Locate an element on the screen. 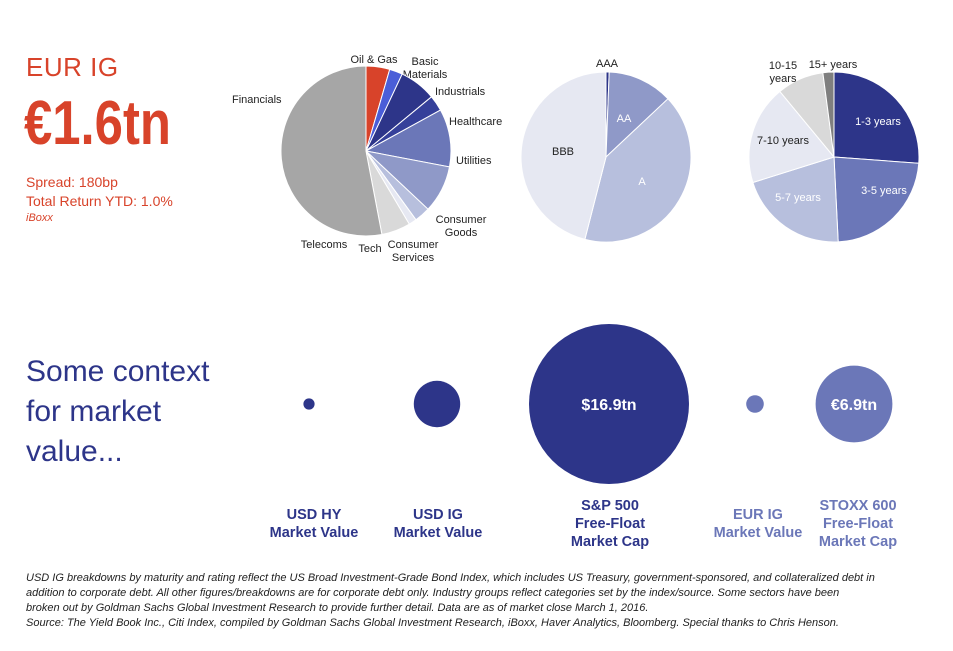  pie-label-consumer-services: Consumer Services is located at coordinates (413, 251).